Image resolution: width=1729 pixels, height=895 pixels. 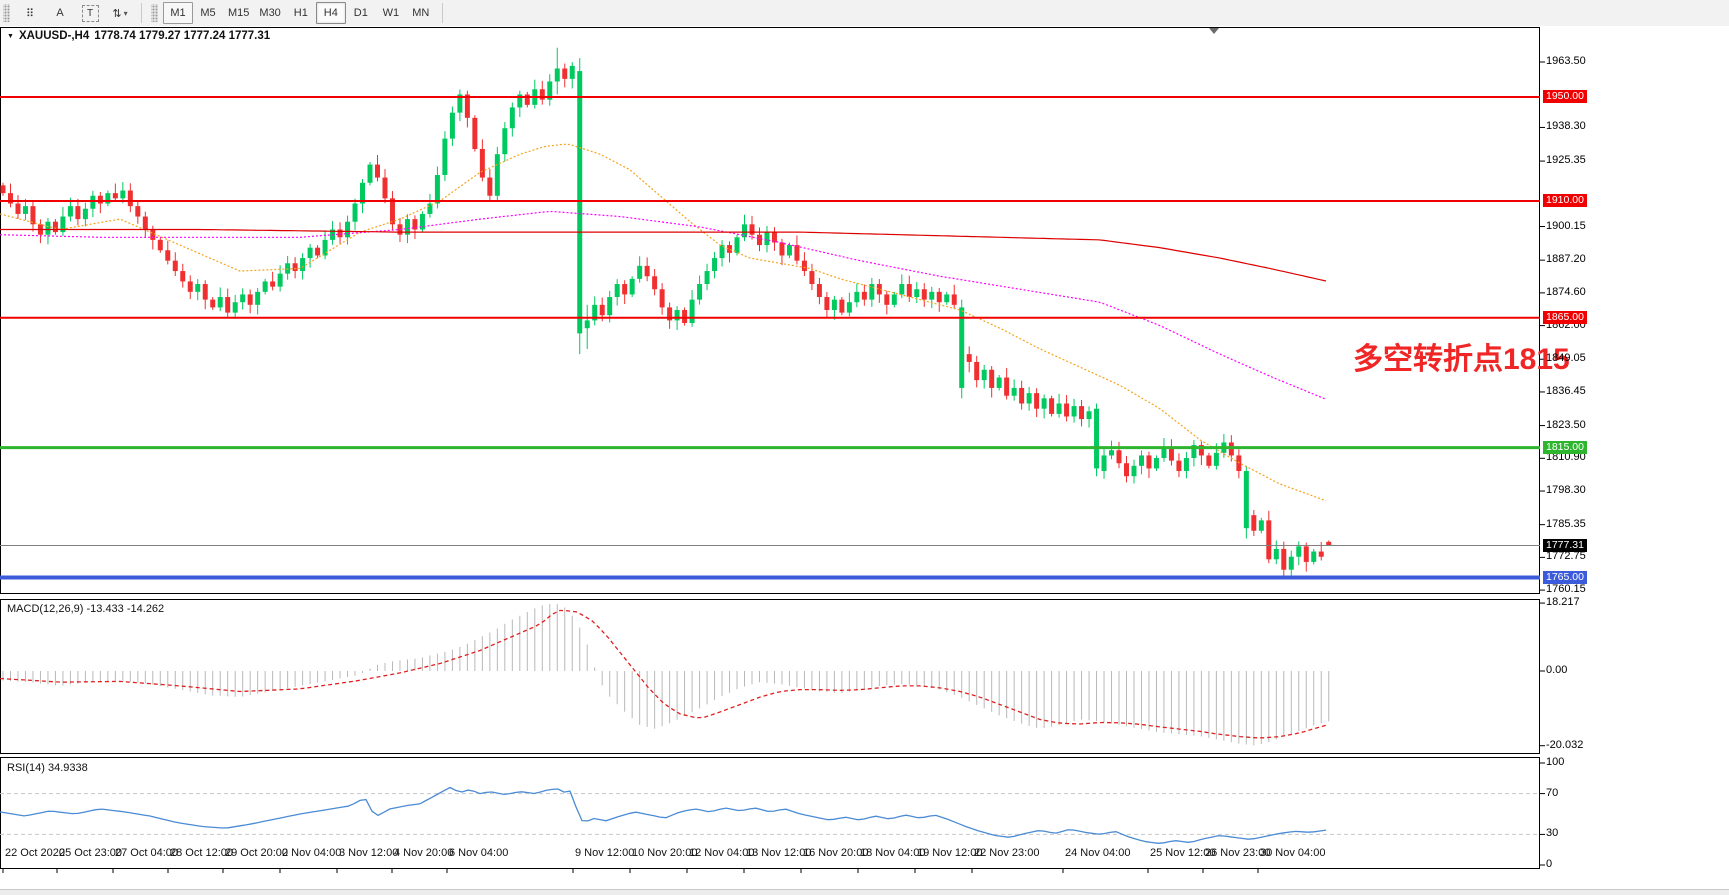 I want to click on price-level-badge: 1865.00, so click(x=1565, y=317).